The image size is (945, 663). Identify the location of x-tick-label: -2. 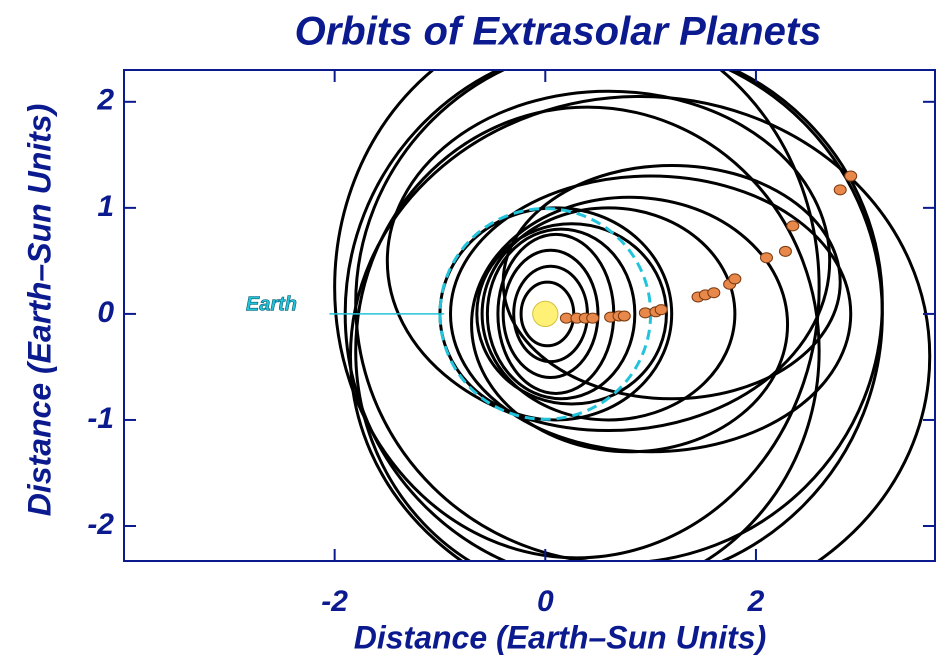
(334, 601).